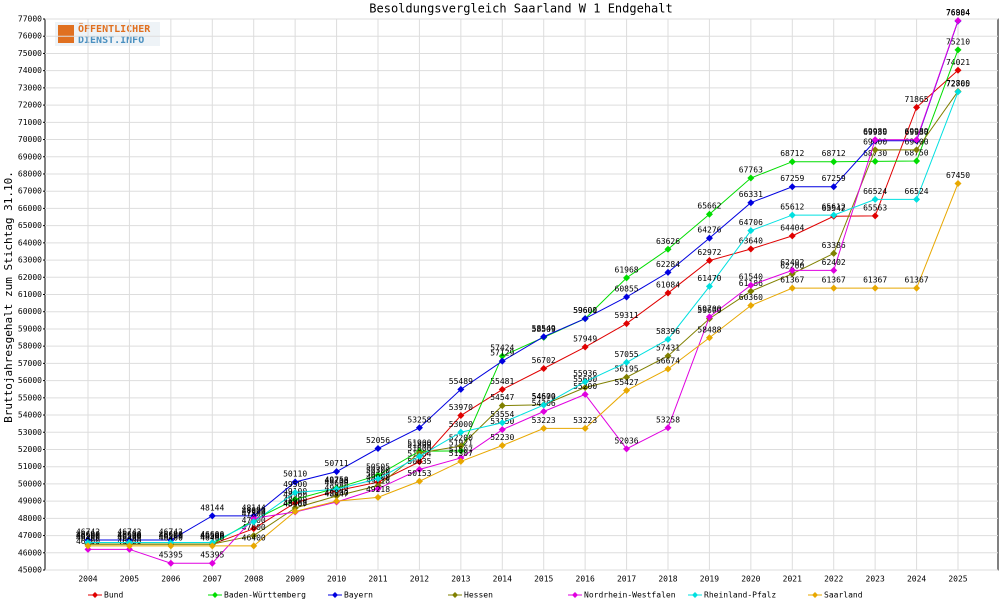 Image resolution: width=1000 pixels, height=600 pixels. Describe the element at coordinates (543, 579) in the screenshot. I see `x-tick-label: 2015` at that location.